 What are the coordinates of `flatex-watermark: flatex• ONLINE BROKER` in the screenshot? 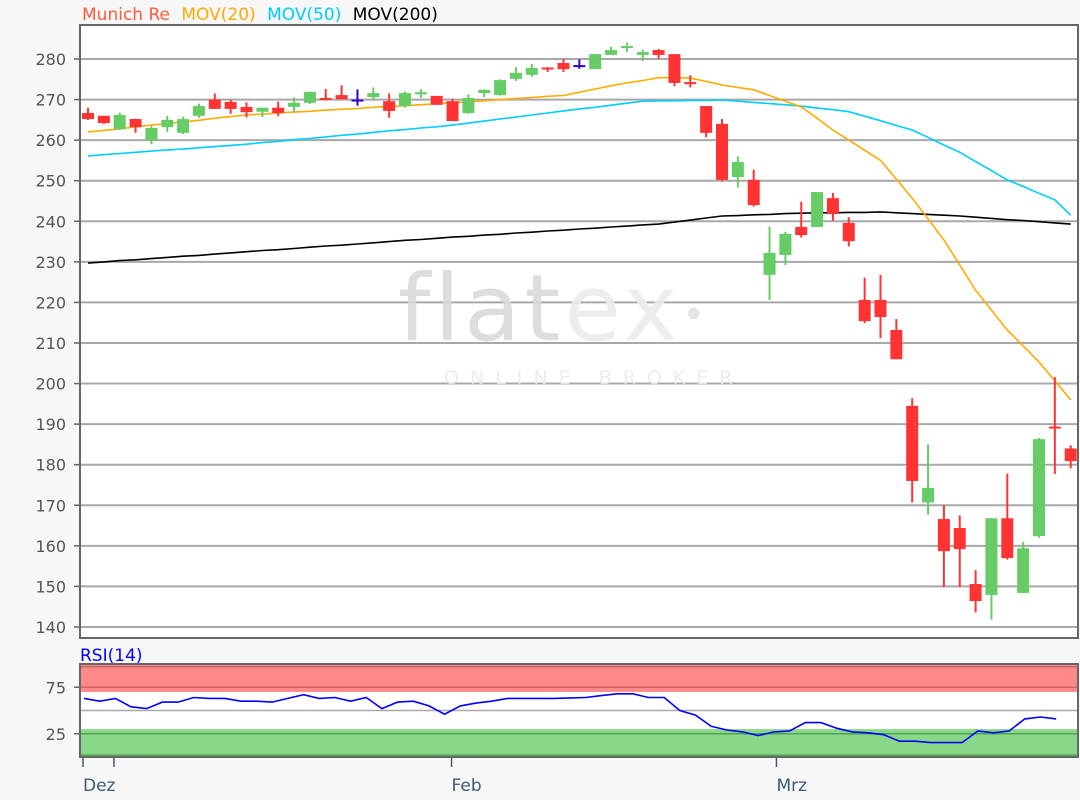 It's located at (565, 322).